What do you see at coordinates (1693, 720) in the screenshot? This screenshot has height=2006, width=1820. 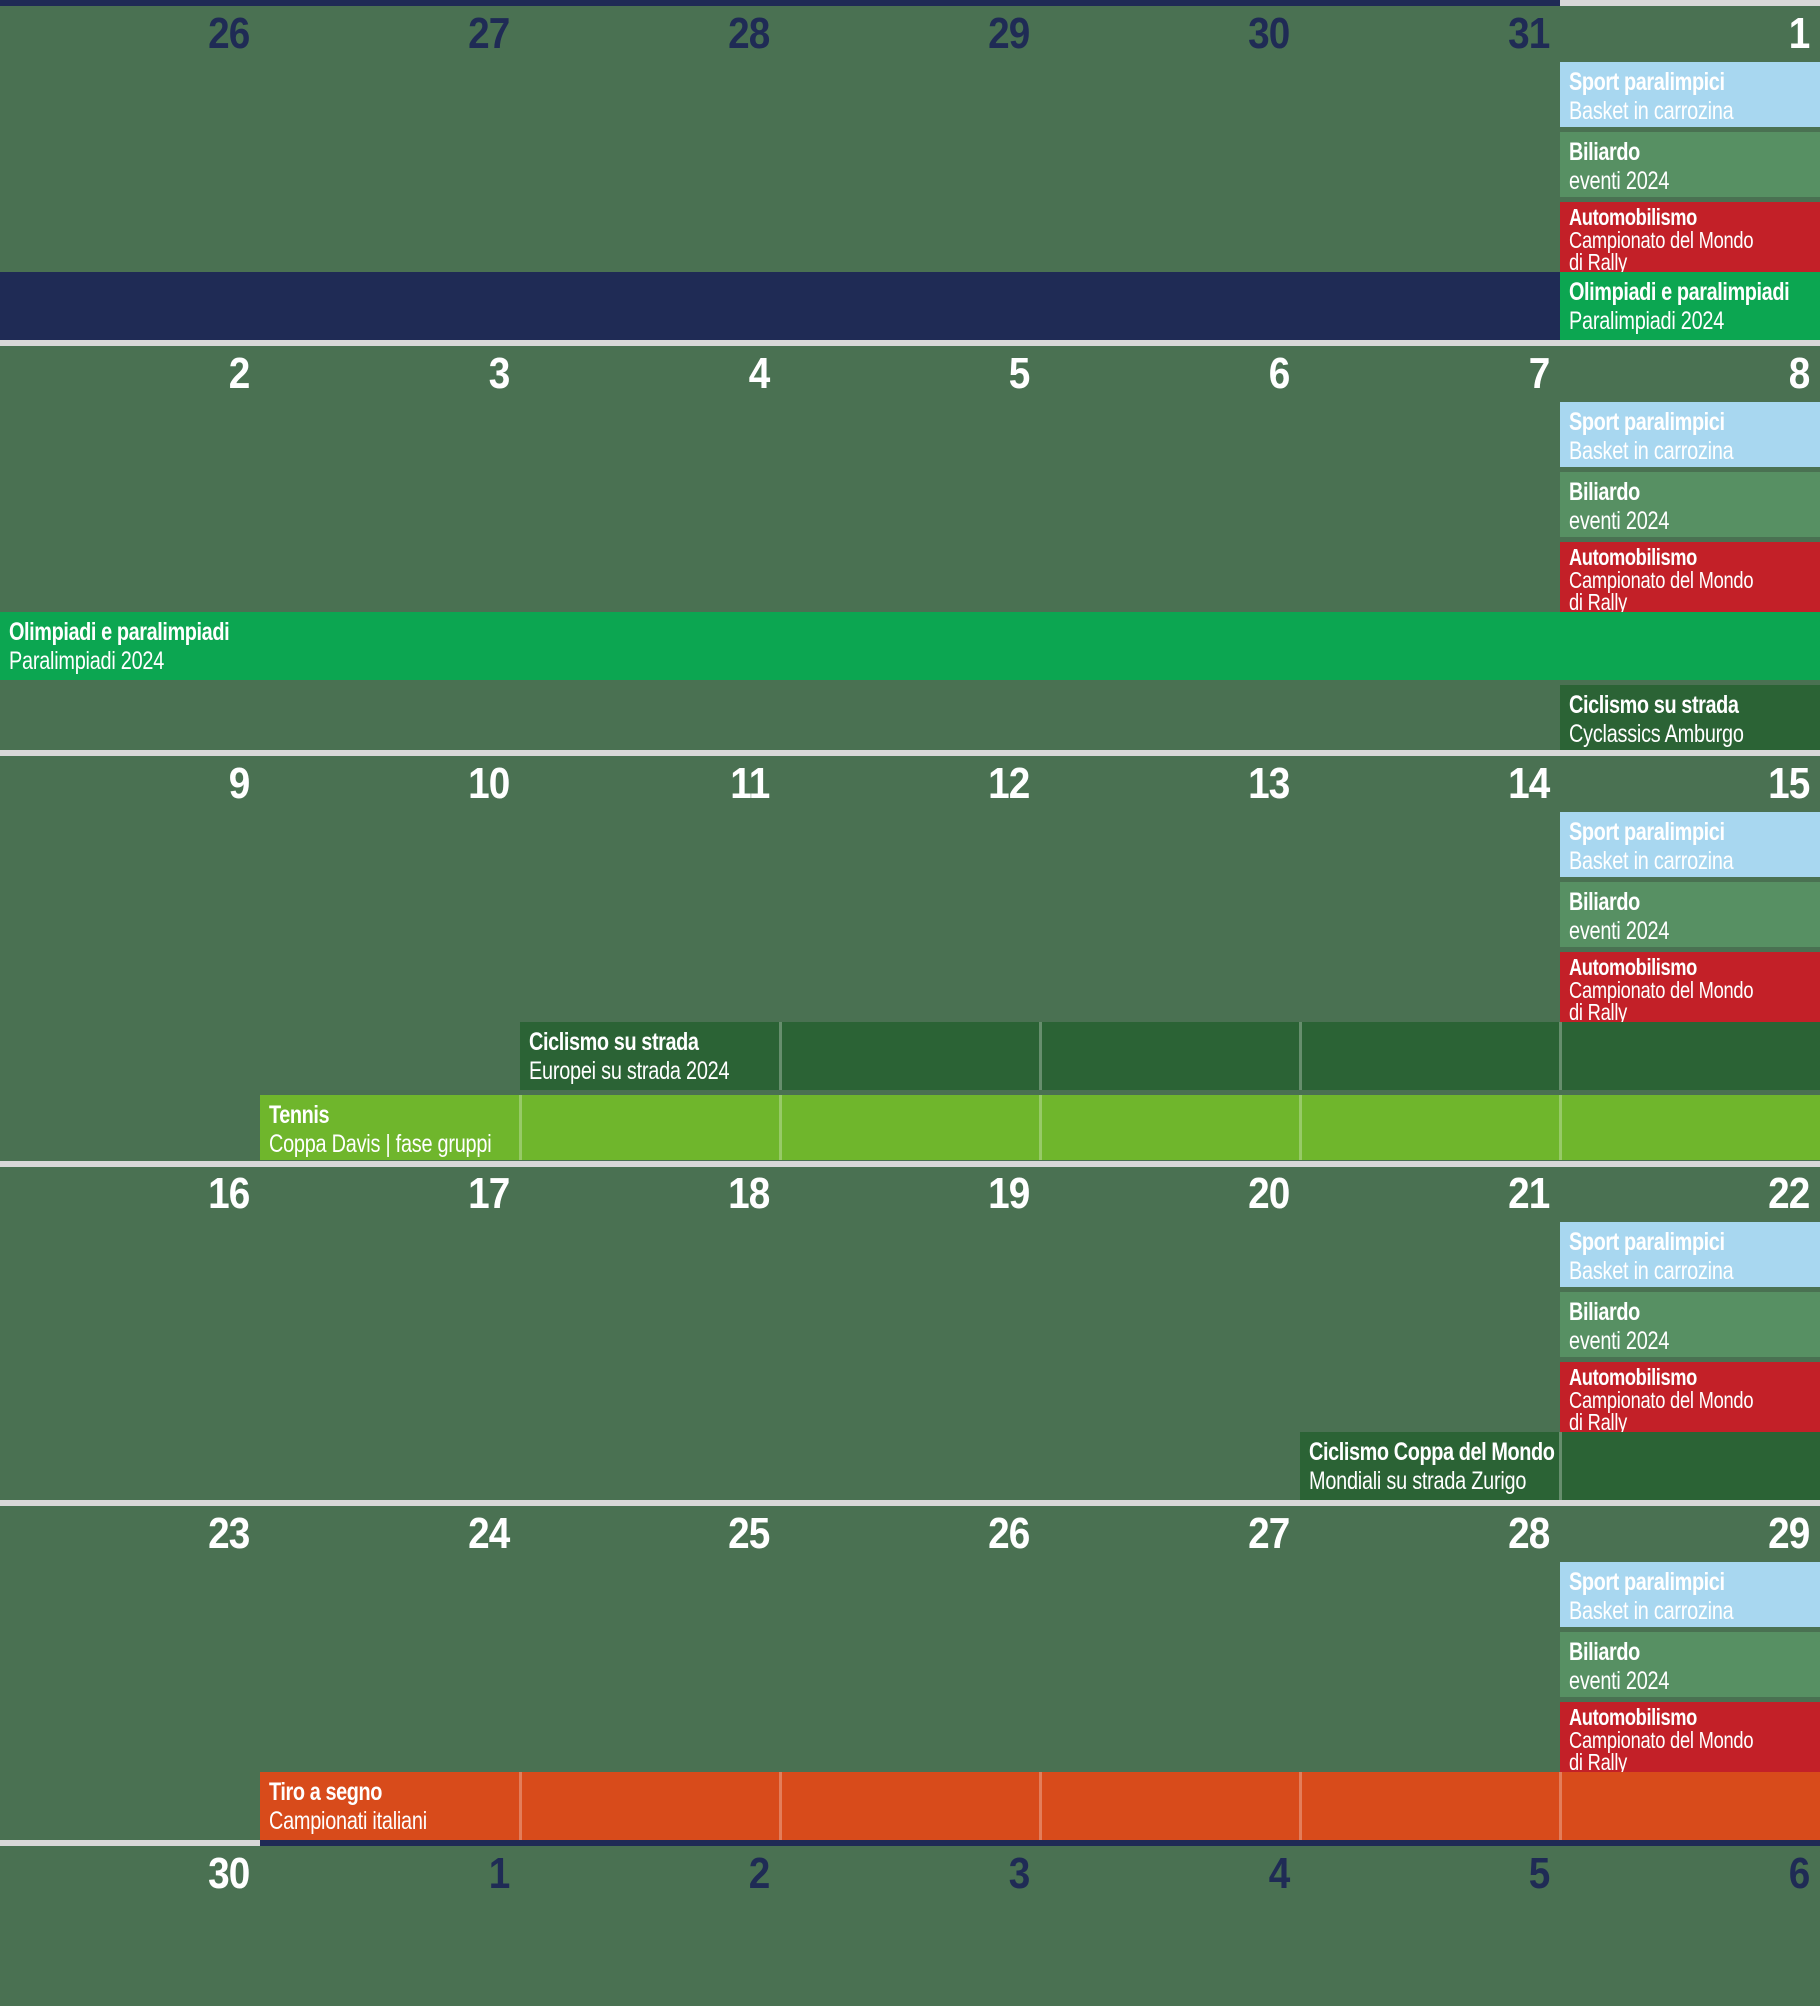 I see `event-text: Ciclismo su strada Cyclassics Amburgo` at bounding box center [1693, 720].